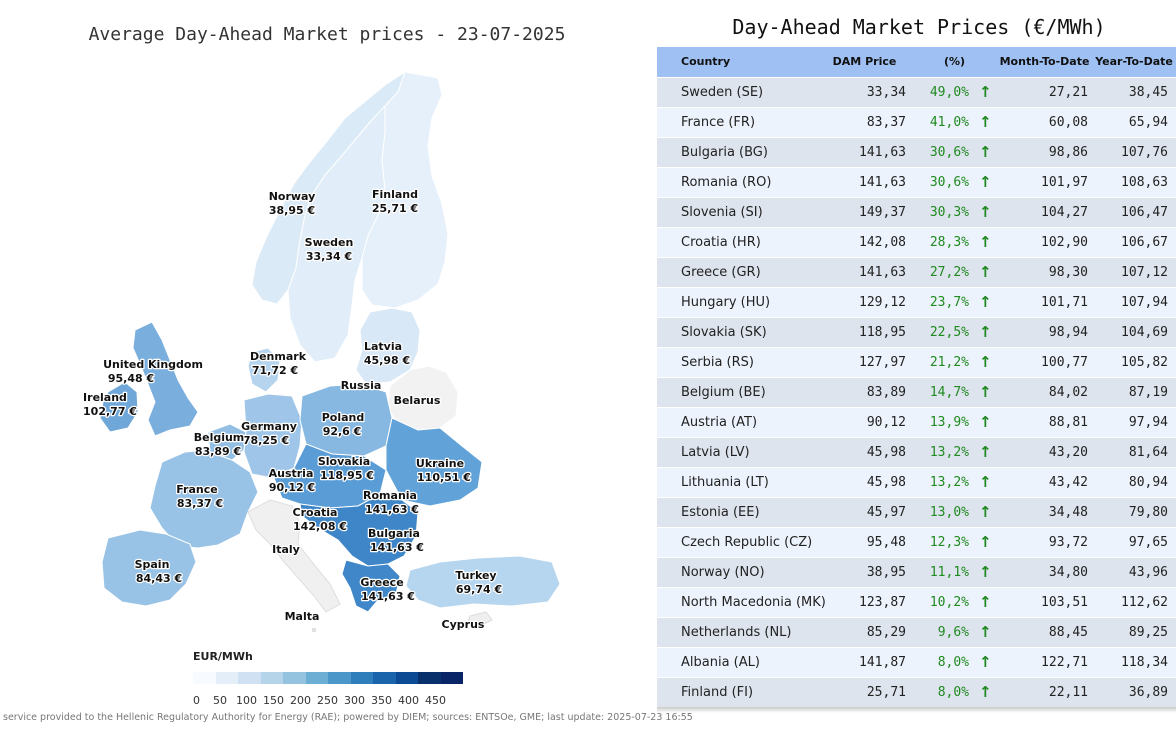 The image size is (1176, 729). Describe the element at coordinates (916, 541) in the screenshot. I see `table-row: Czech Republic (CZ) 95,48 12,3% ↑ 93,72 97,65` at that location.